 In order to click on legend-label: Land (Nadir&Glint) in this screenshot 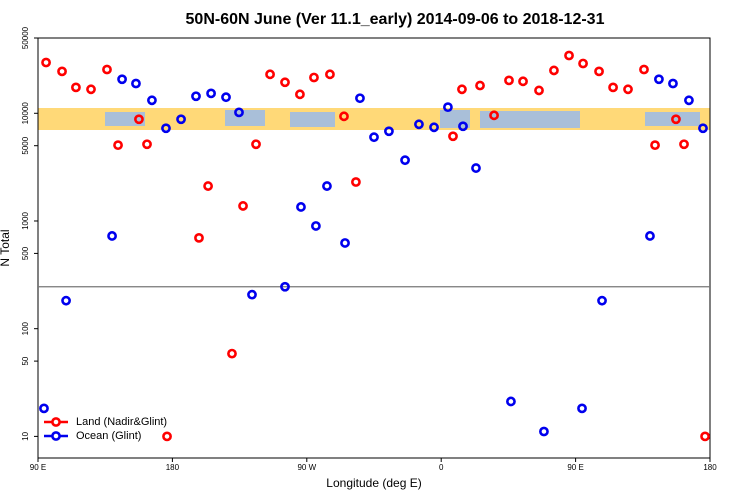, I will do `click(121, 422)`.